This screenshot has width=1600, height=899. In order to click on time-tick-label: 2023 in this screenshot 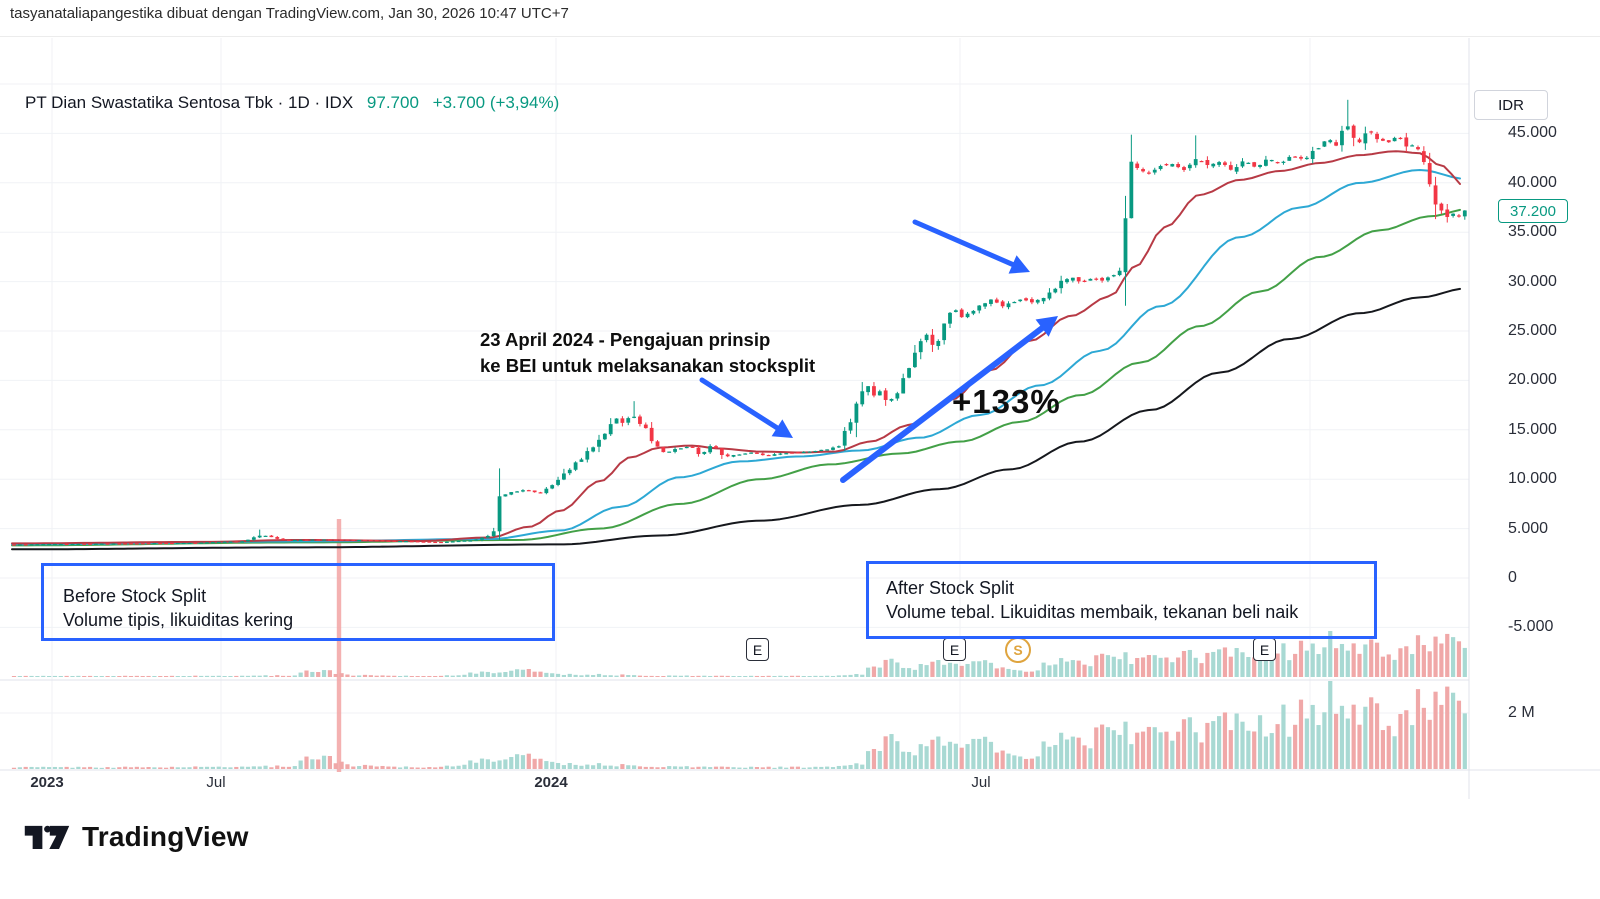, I will do `click(47, 782)`.